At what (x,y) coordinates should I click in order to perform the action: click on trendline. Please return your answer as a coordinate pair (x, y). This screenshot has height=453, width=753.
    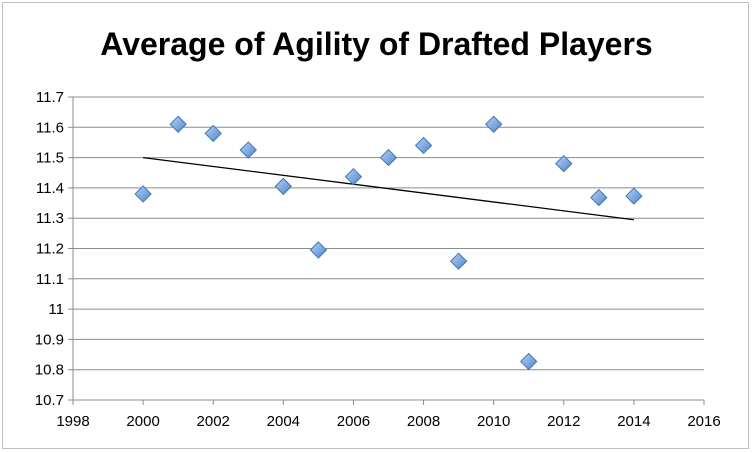
    Looking at the image, I should click on (388, 188).